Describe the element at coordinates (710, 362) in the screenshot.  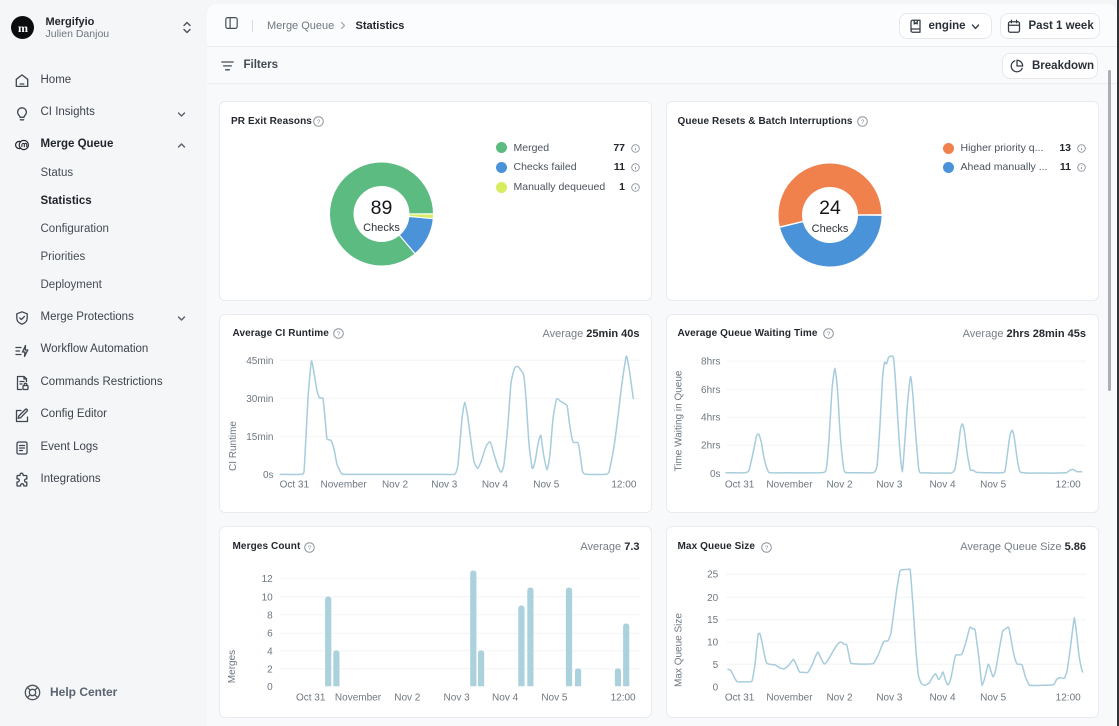
I see `svg-text: 8hrs` at that location.